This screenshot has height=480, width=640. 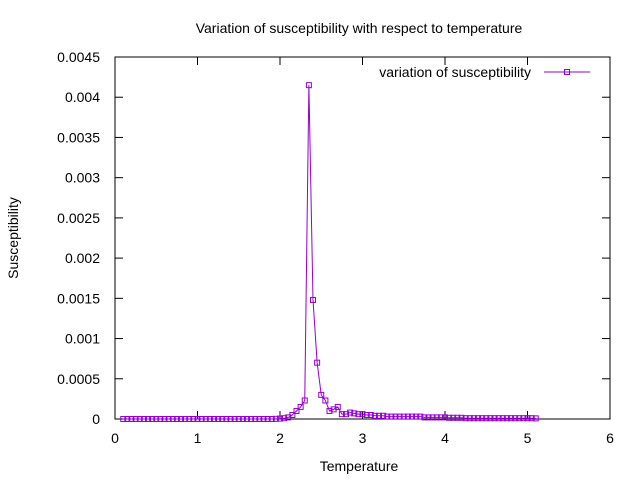 What do you see at coordinates (363, 438) in the screenshot?
I see `x-tick-label: 3` at bounding box center [363, 438].